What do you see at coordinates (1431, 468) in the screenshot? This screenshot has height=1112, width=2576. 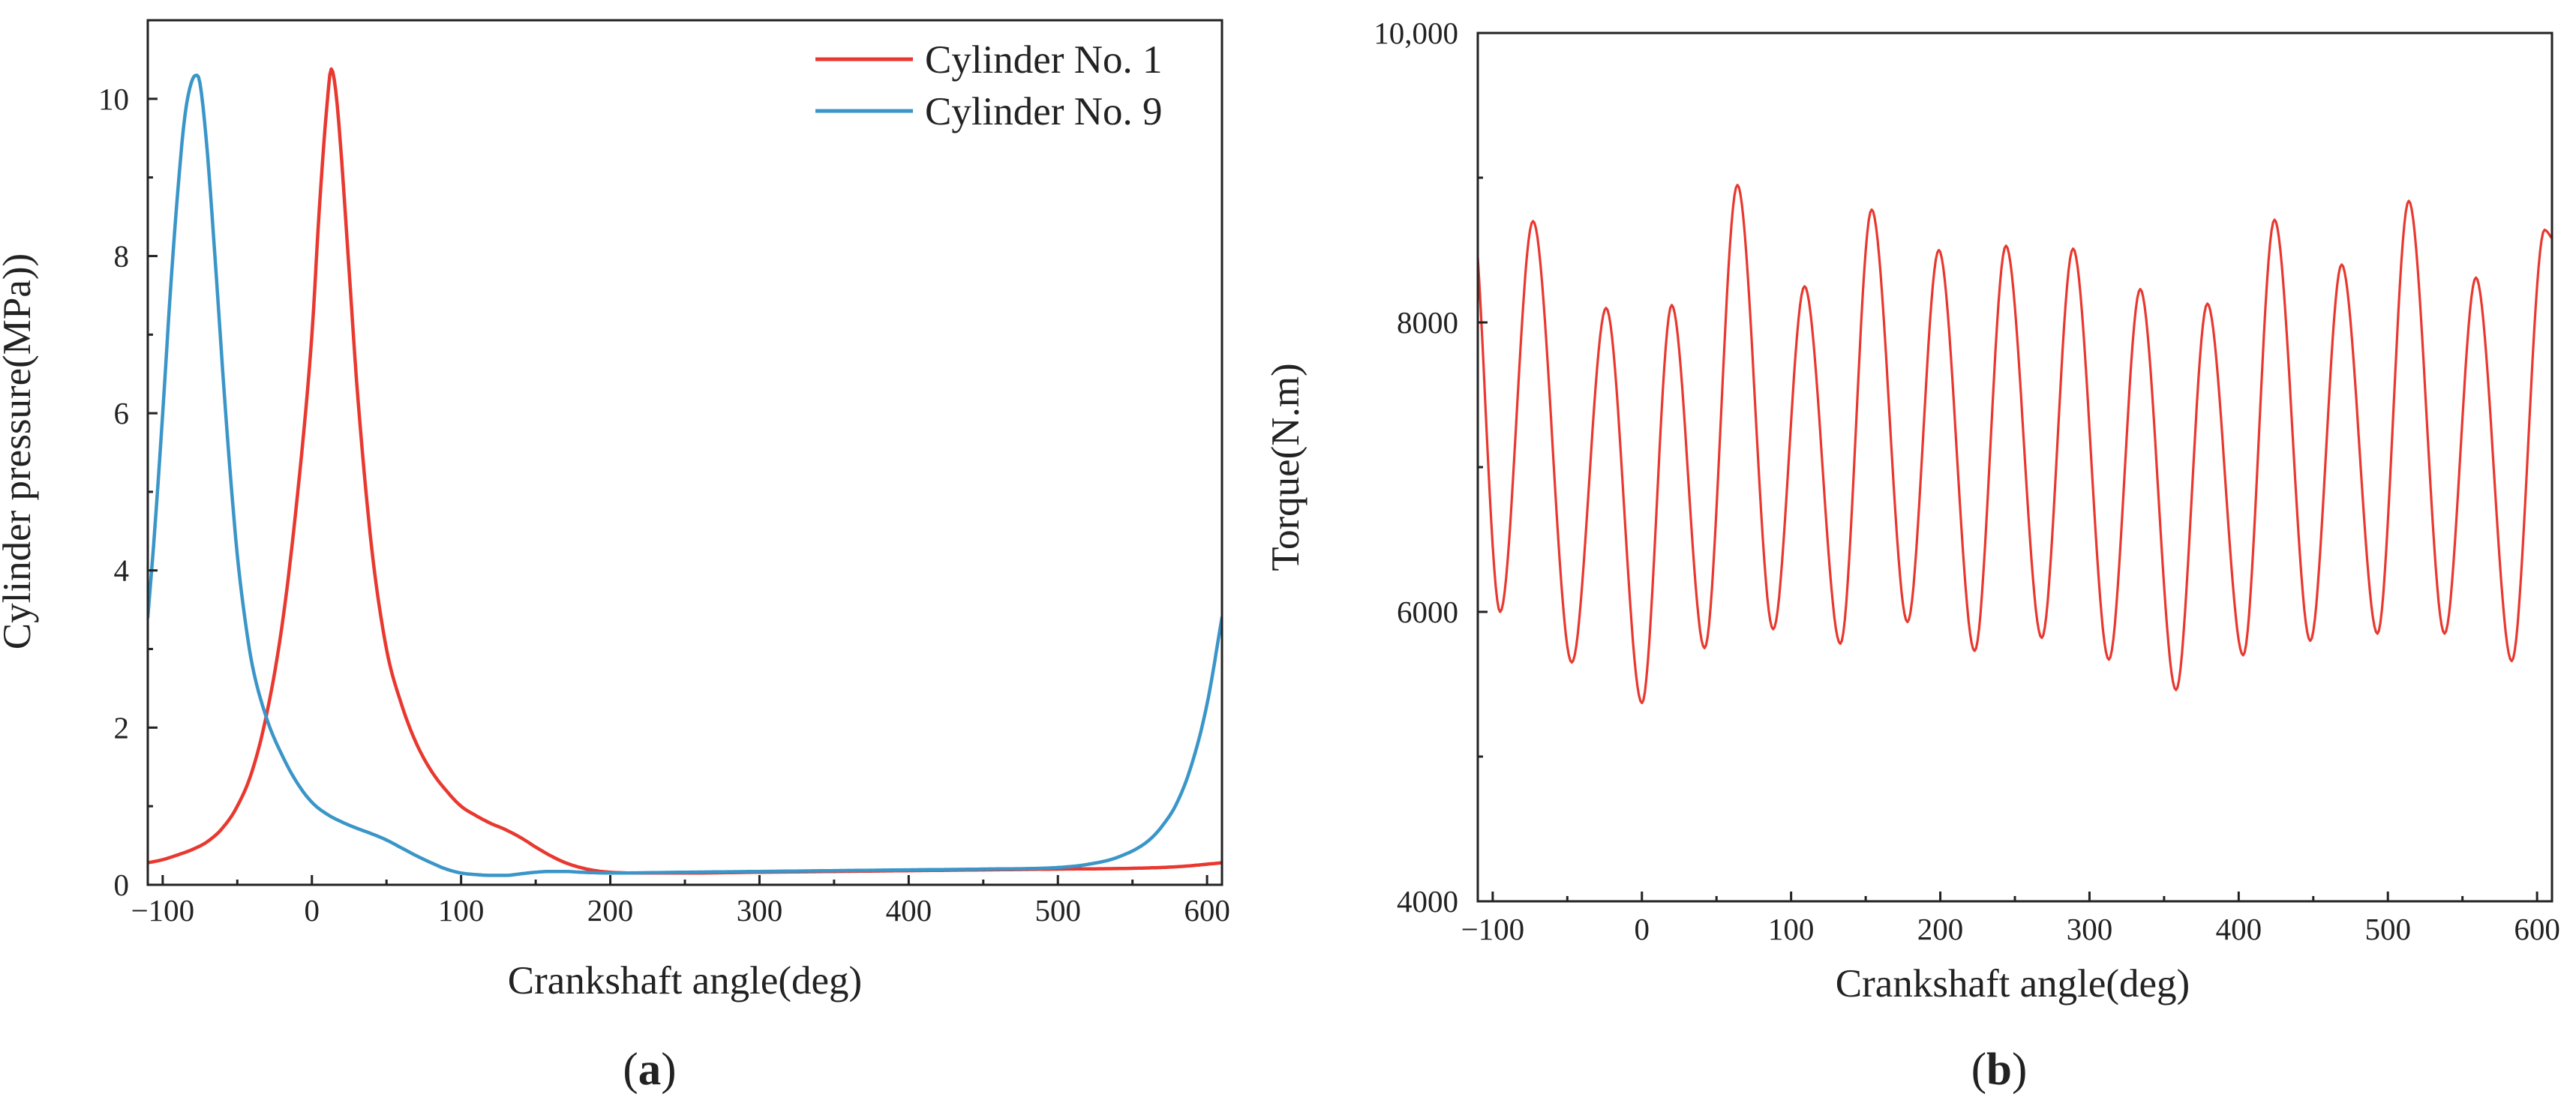 I see `panel-b-y-axis: 4000 6000 8000 10,000` at bounding box center [1431, 468].